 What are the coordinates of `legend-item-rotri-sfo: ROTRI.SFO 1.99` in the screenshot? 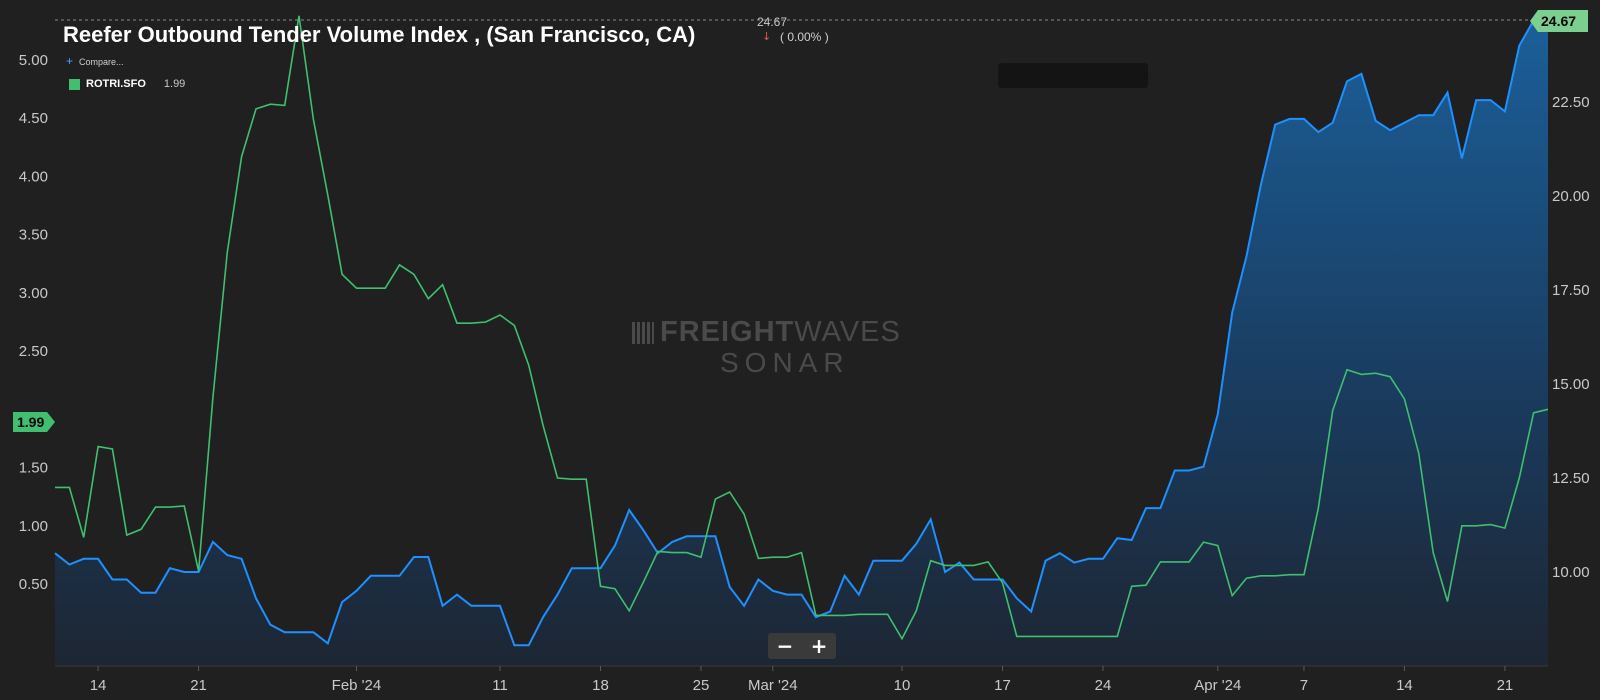 It's located at (127, 84).